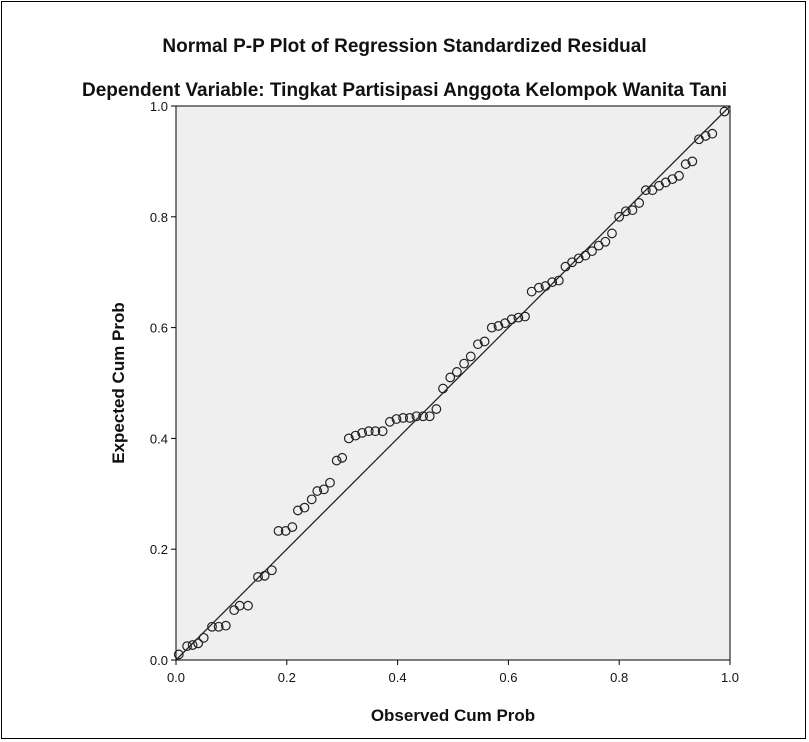  What do you see at coordinates (453, 672) in the screenshot?
I see `x-axis: 0.0 0.2 0.4 0.6 0.8 1.0` at bounding box center [453, 672].